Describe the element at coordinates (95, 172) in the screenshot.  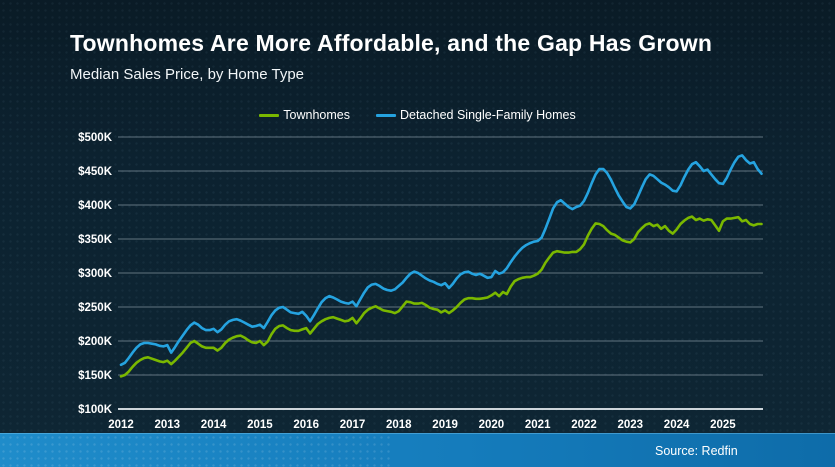
I see `y-axis-tick-label: $450K` at that location.